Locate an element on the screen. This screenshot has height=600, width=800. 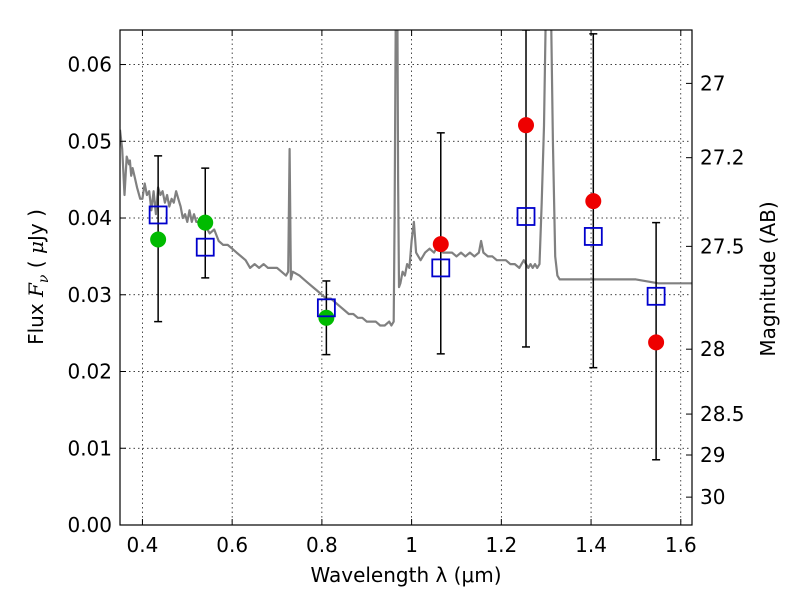
y2-tick-label: 28.5 is located at coordinates (722, 414).